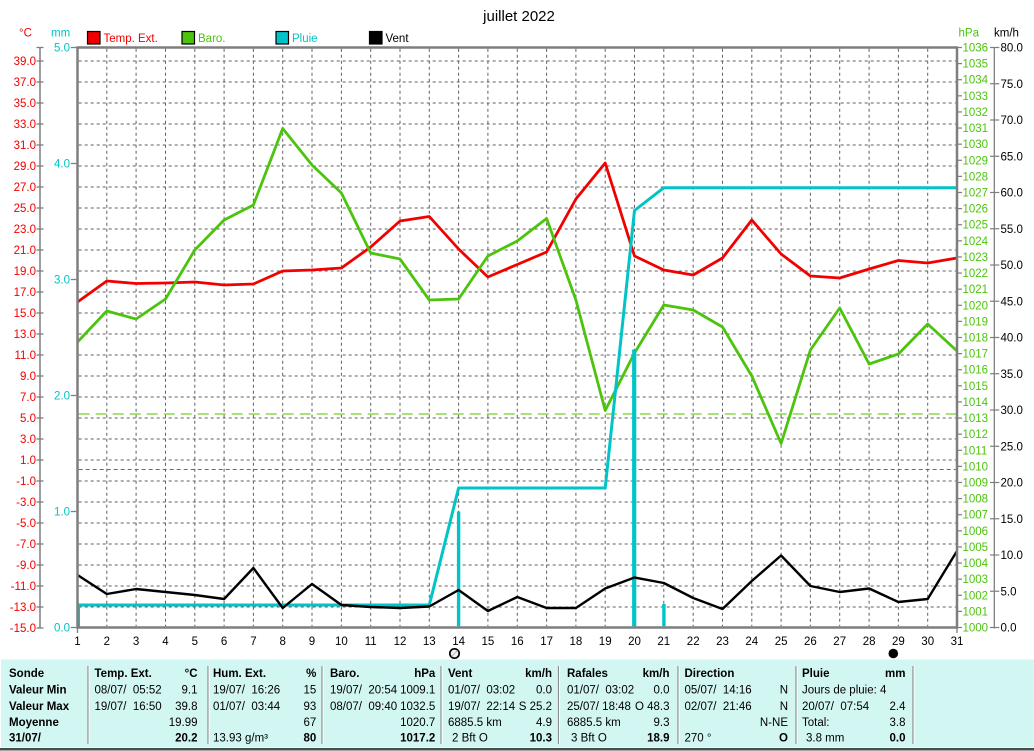  Describe the element at coordinates (25, 293) in the screenshot. I see `svg-text: 17.0` at that location.